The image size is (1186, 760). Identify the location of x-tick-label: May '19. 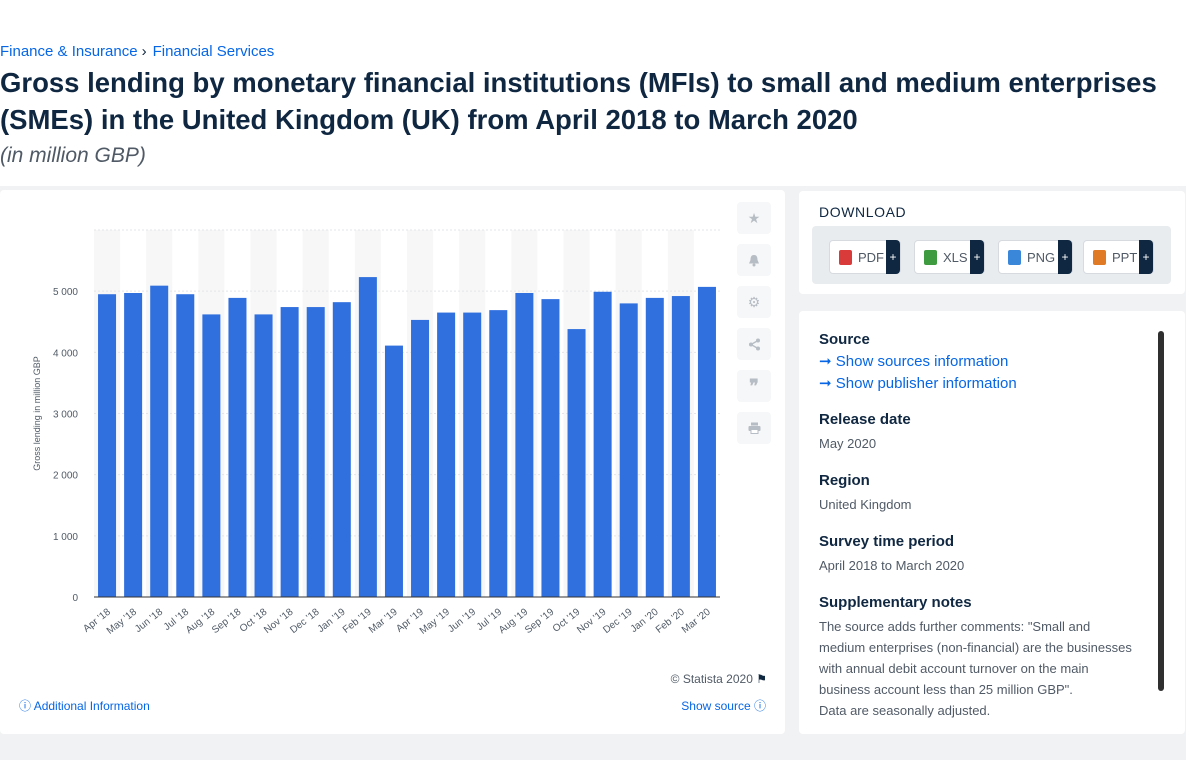
(435, 621).